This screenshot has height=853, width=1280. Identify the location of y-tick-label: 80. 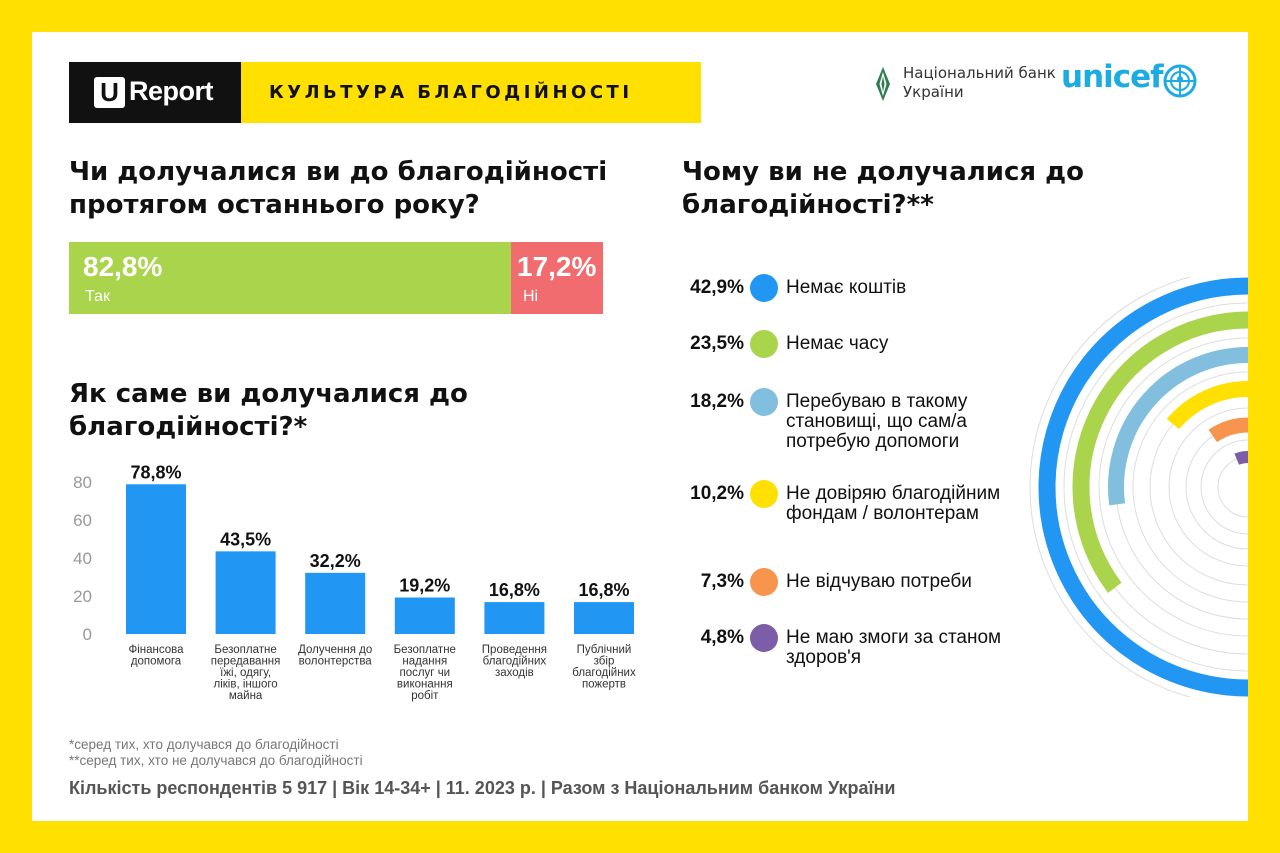
(82, 482).